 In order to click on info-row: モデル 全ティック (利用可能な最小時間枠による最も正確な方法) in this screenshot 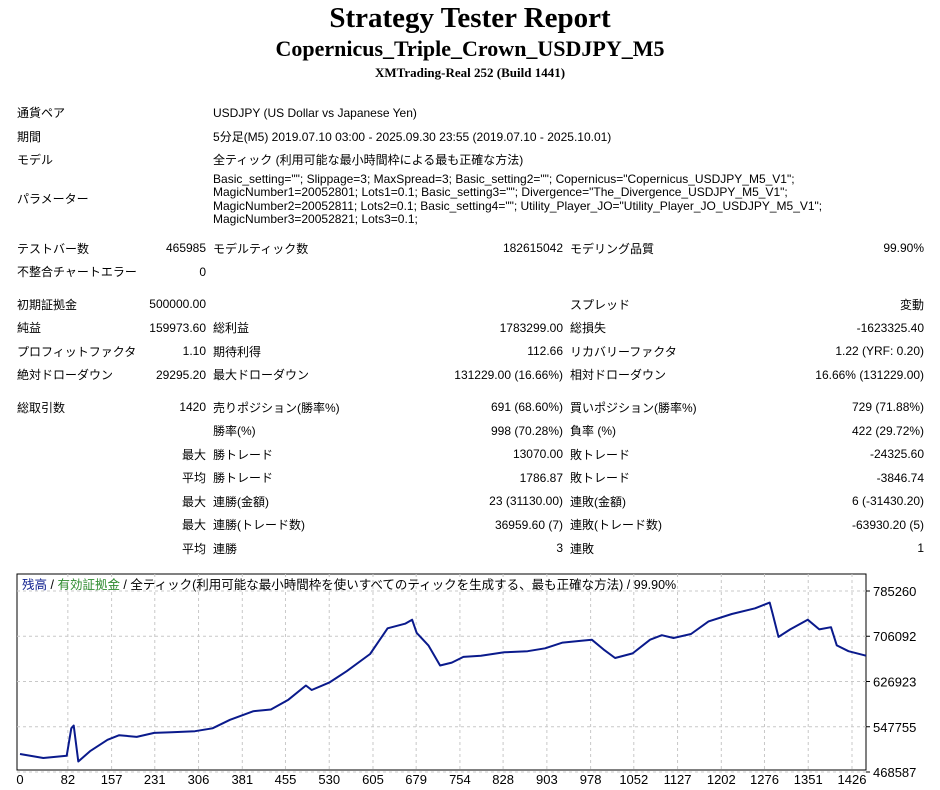, I will do `click(469, 160)`.